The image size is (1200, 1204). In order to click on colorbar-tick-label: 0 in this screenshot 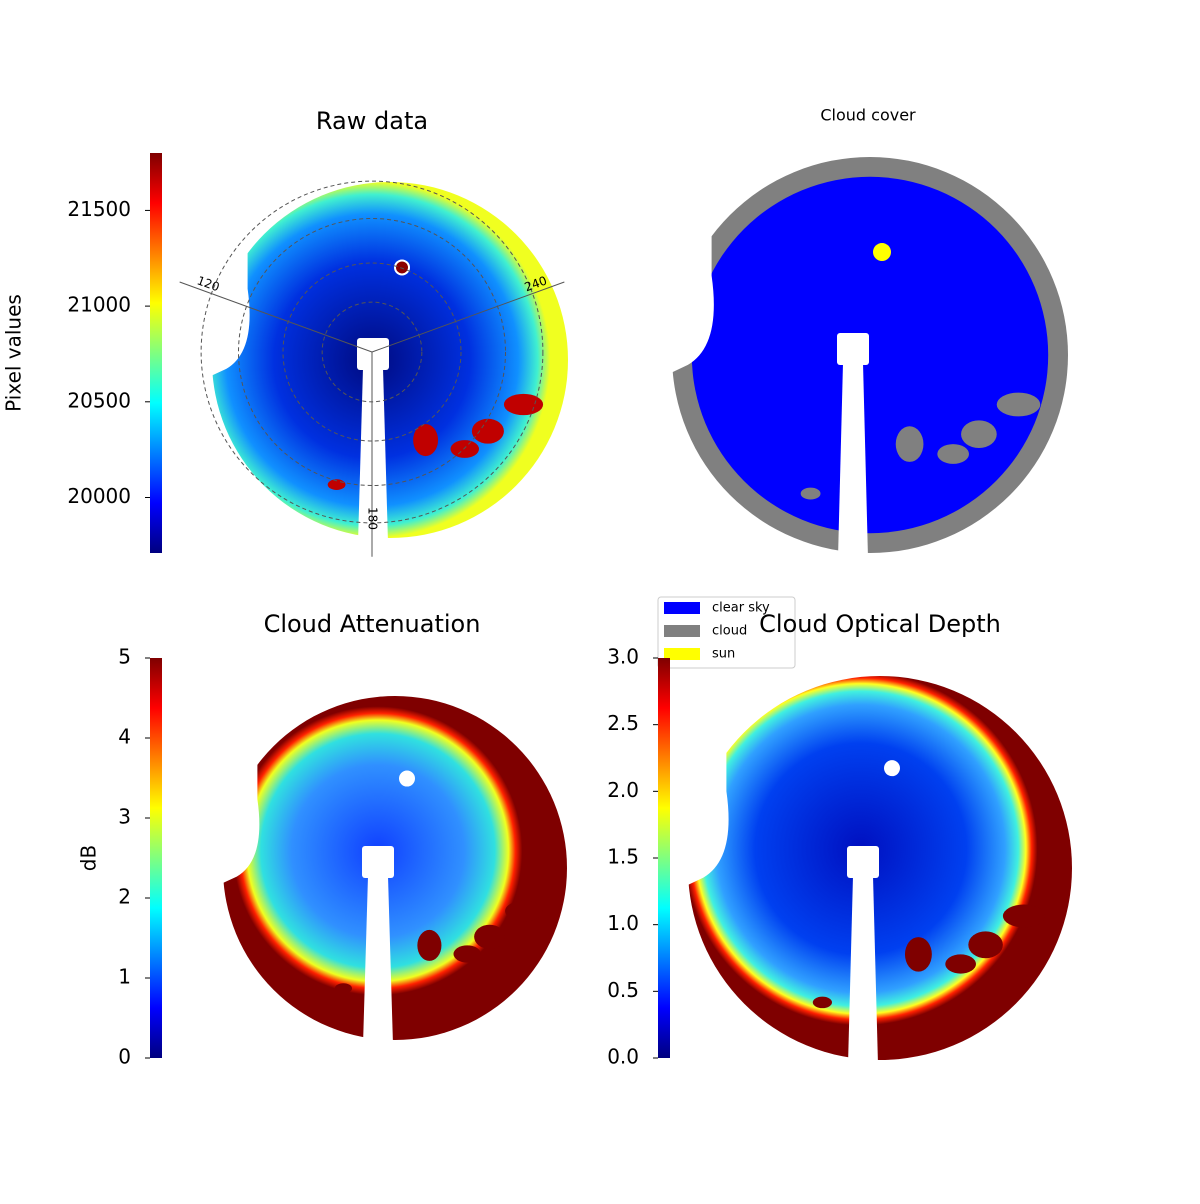, I will do `click(124, 1057)`.